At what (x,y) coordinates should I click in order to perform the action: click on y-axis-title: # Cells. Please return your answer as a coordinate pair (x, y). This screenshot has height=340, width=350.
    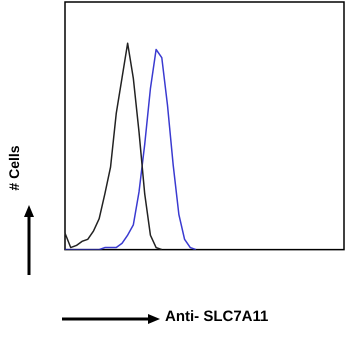
    Looking at the image, I should click on (14, 168).